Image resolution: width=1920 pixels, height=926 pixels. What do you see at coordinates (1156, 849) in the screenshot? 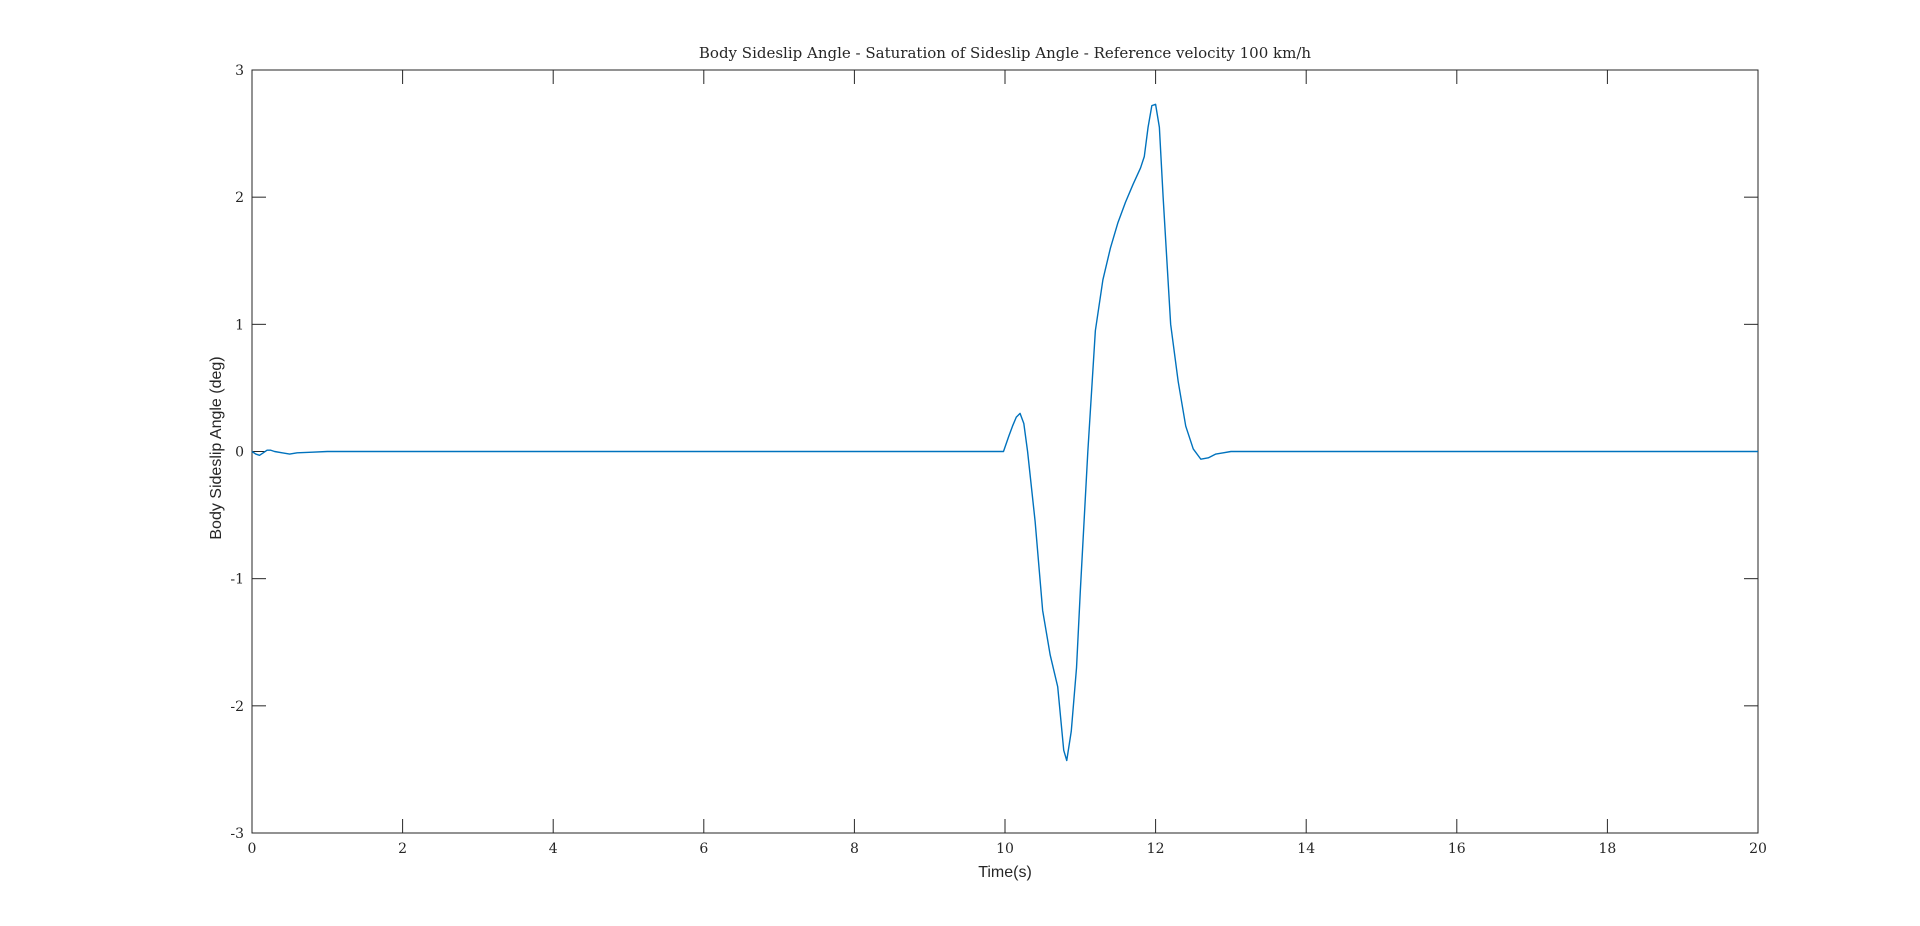
I see `x-tick-label: 12` at bounding box center [1156, 849].